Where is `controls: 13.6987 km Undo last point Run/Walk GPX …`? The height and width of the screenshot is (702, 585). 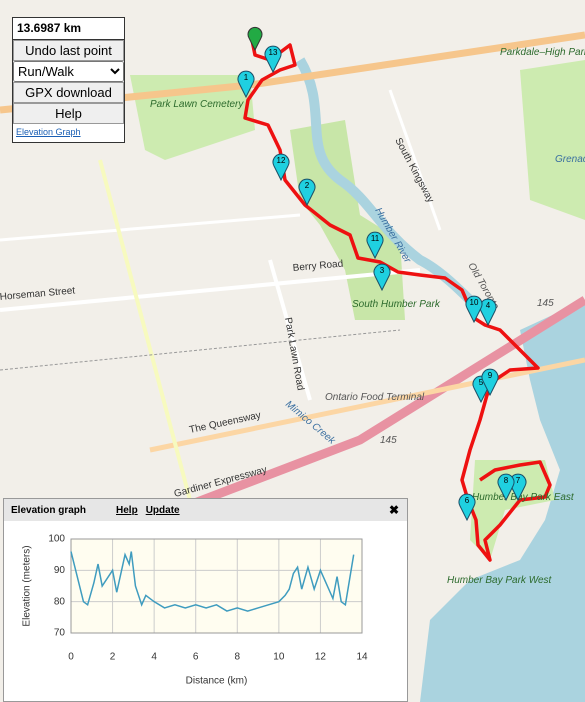
controls: 13.6987 km Undo last point Run/Walk GPX … is located at coordinates (68, 80).